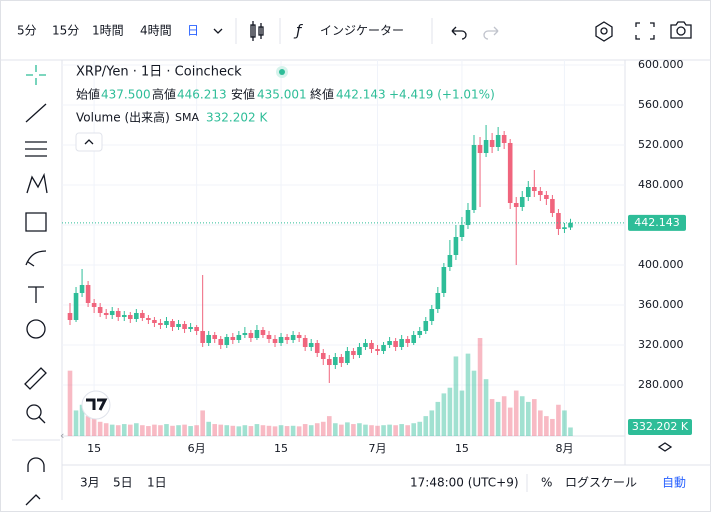 Image resolution: width=711 pixels, height=512 pixels. What do you see at coordinates (27, 31) in the screenshot?
I see `interval: 5分` at bounding box center [27, 31].